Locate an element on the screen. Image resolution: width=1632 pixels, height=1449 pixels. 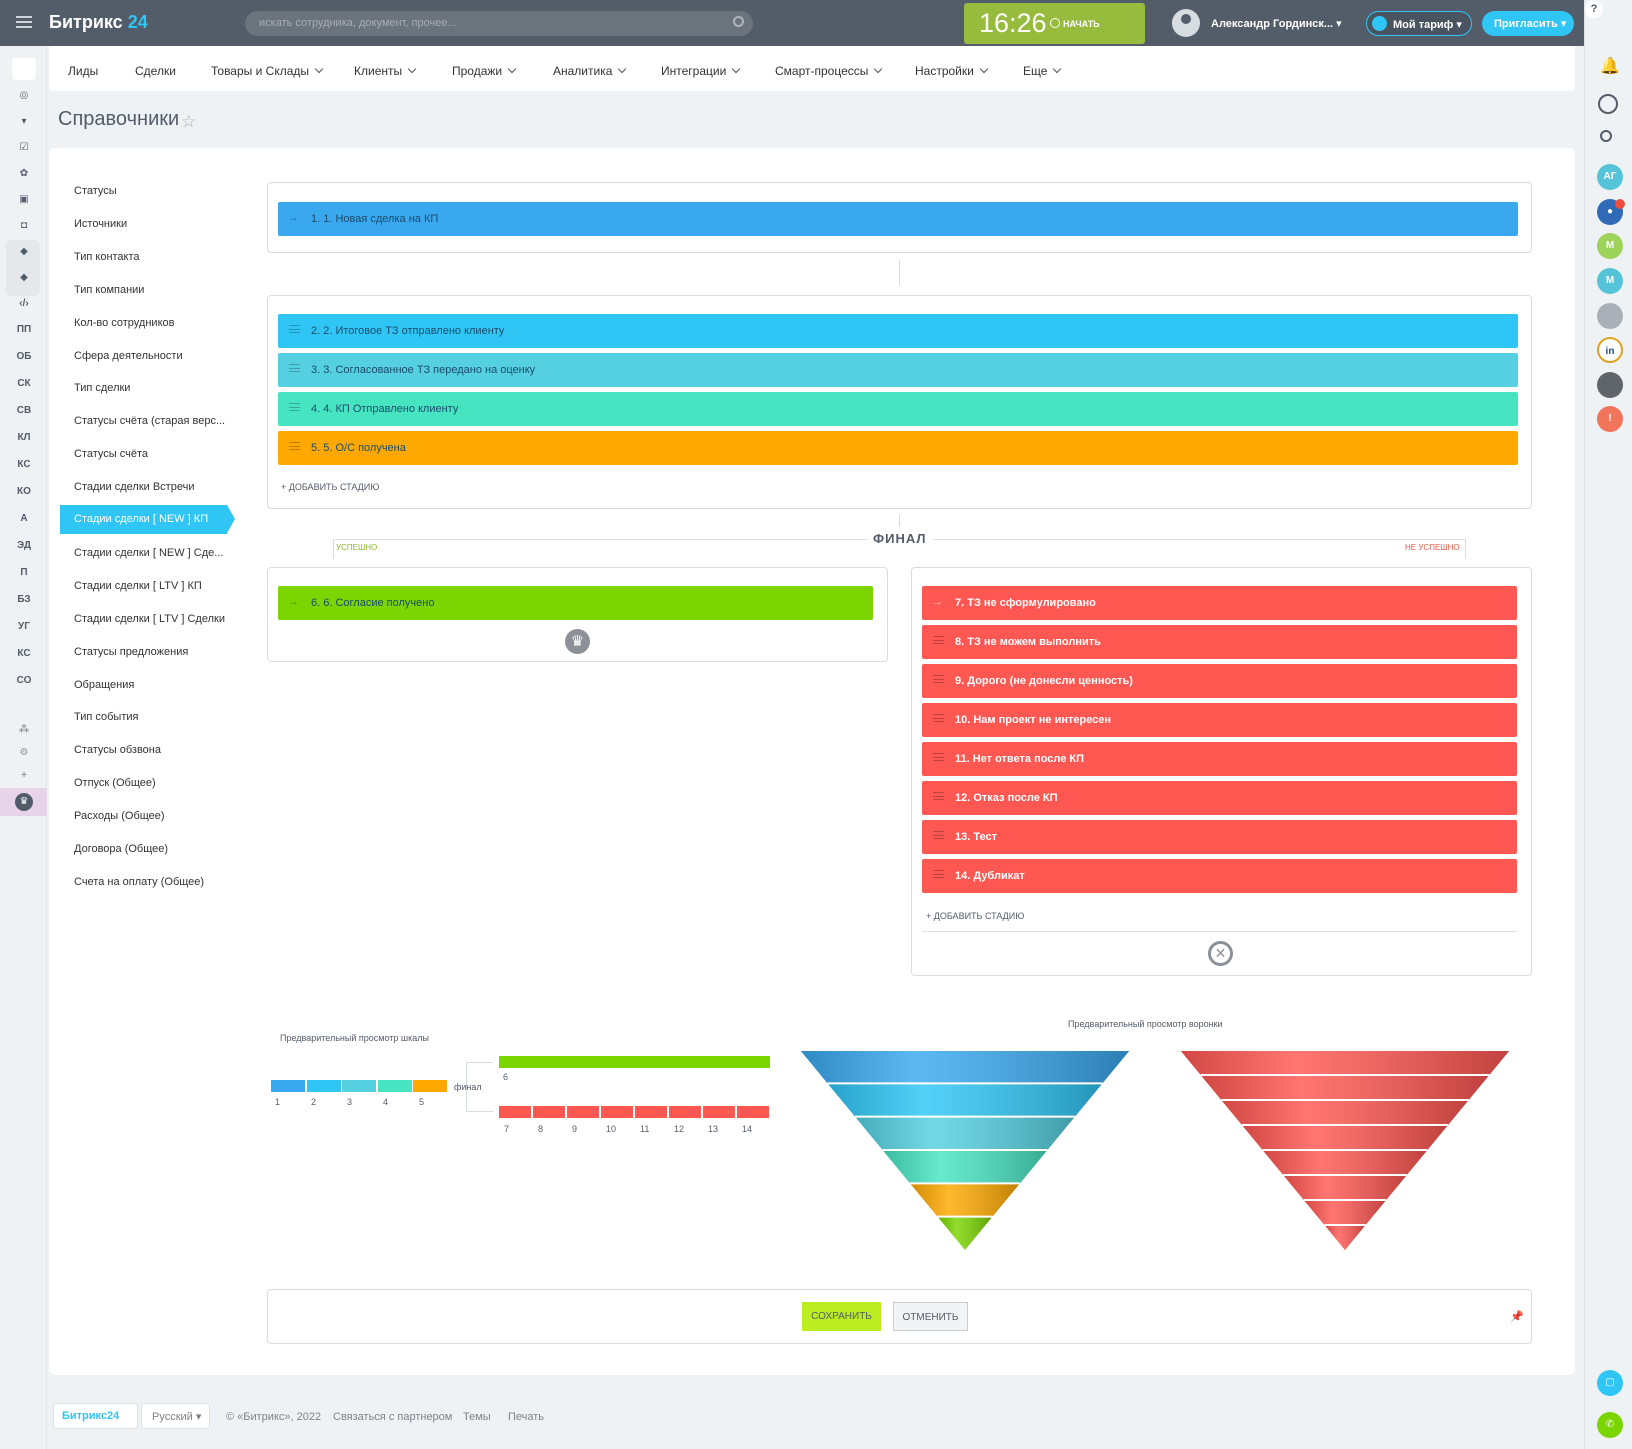
menu-item: Настройки is located at coordinates (951, 71).